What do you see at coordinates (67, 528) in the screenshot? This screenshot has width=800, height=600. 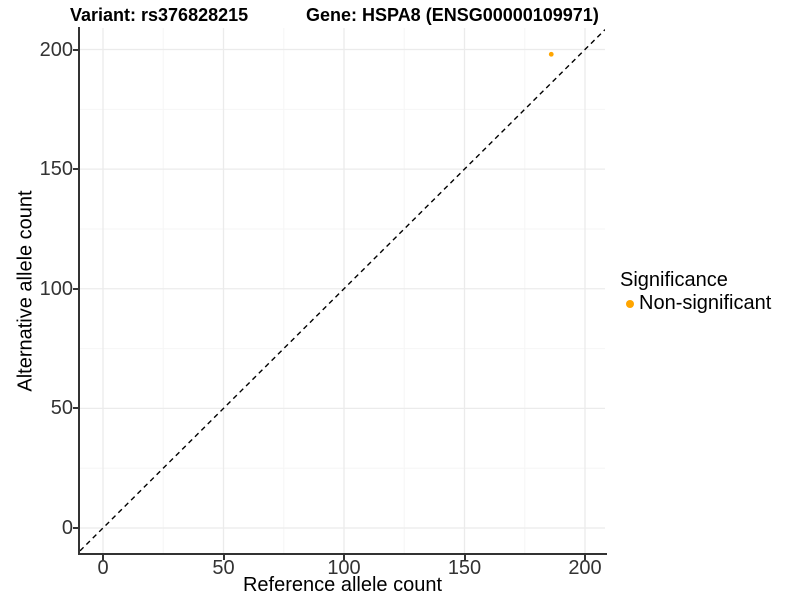 I see `y-tick-label: 0` at bounding box center [67, 528].